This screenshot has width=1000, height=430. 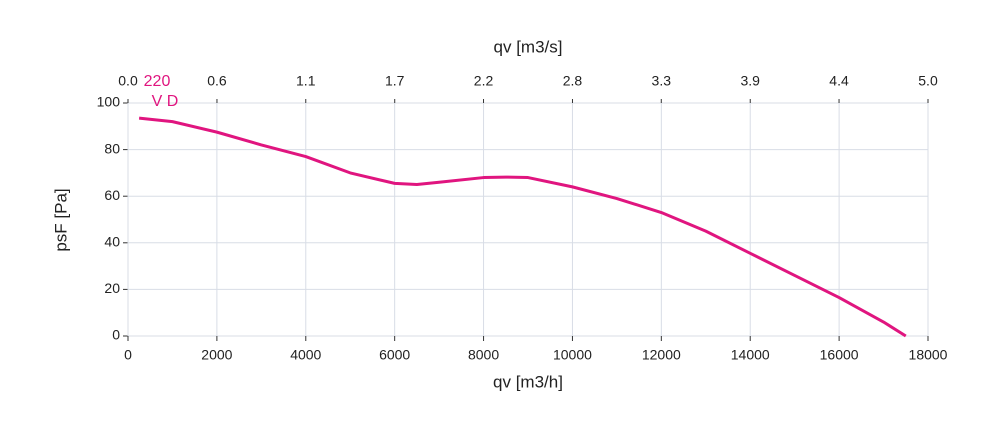 I want to click on x-tick-label: 16000, so click(x=839, y=355).